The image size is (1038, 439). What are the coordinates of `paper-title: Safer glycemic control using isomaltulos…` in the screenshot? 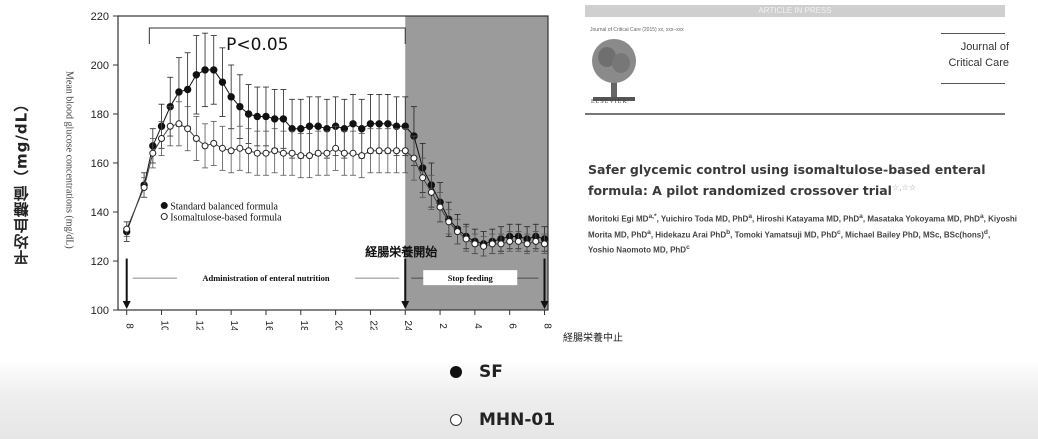 It's located at (803, 180).